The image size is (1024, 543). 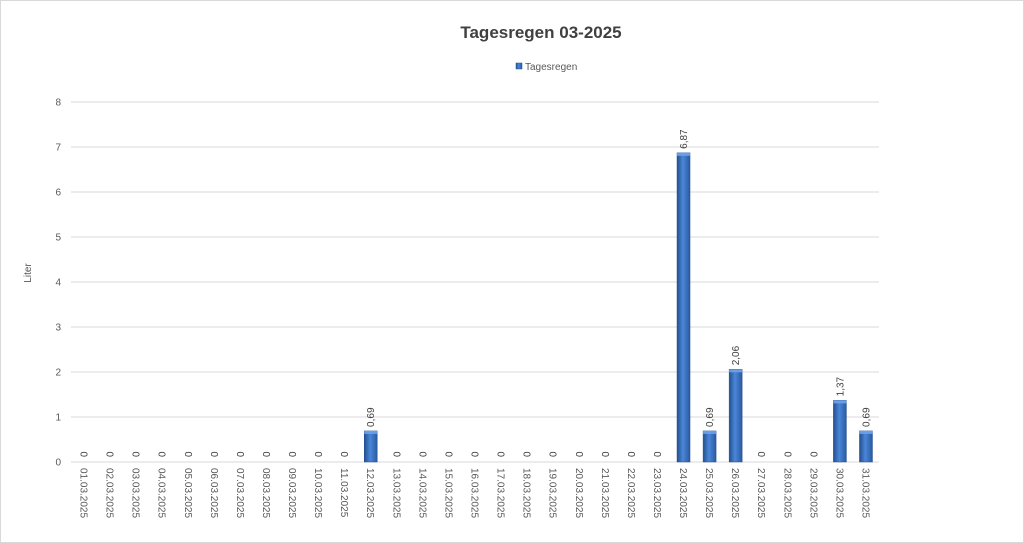 I want to click on x-tick-label: 02.03.2025, so click(x=109, y=493).